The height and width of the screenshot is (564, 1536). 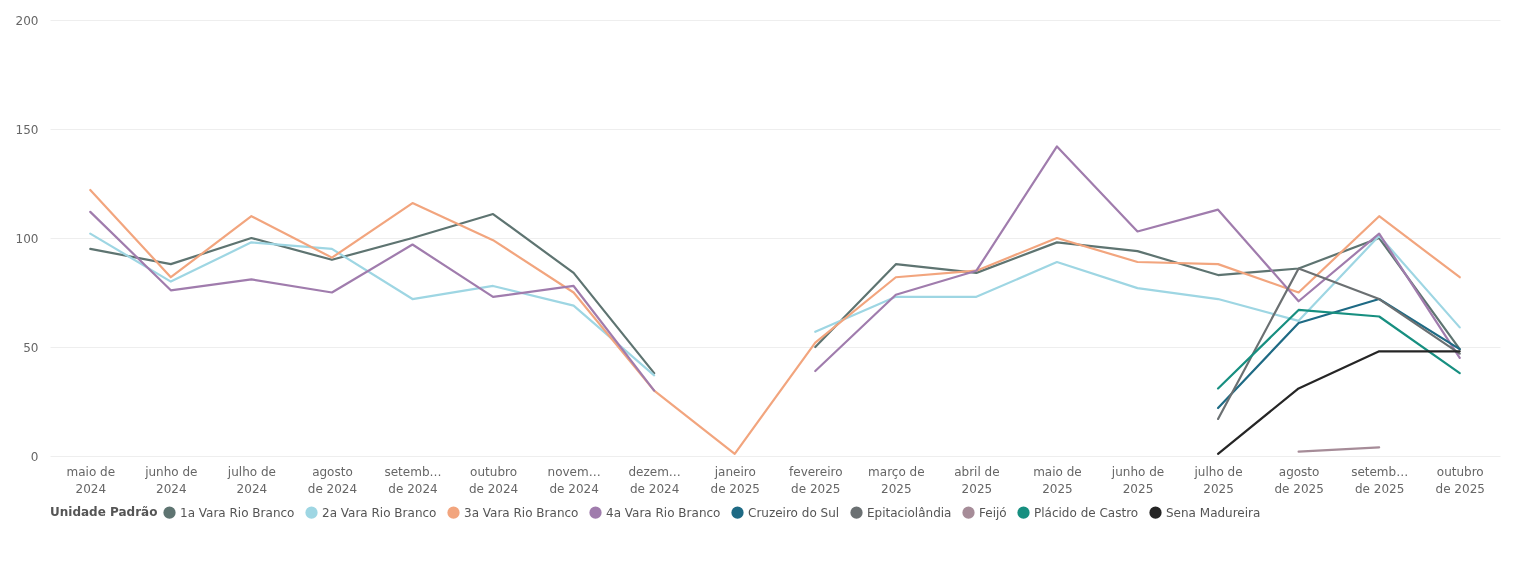 What do you see at coordinates (816, 480) in the screenshot?
I see `x-tick-label: fevereiro de 2025` at bounding box center [816, 480].